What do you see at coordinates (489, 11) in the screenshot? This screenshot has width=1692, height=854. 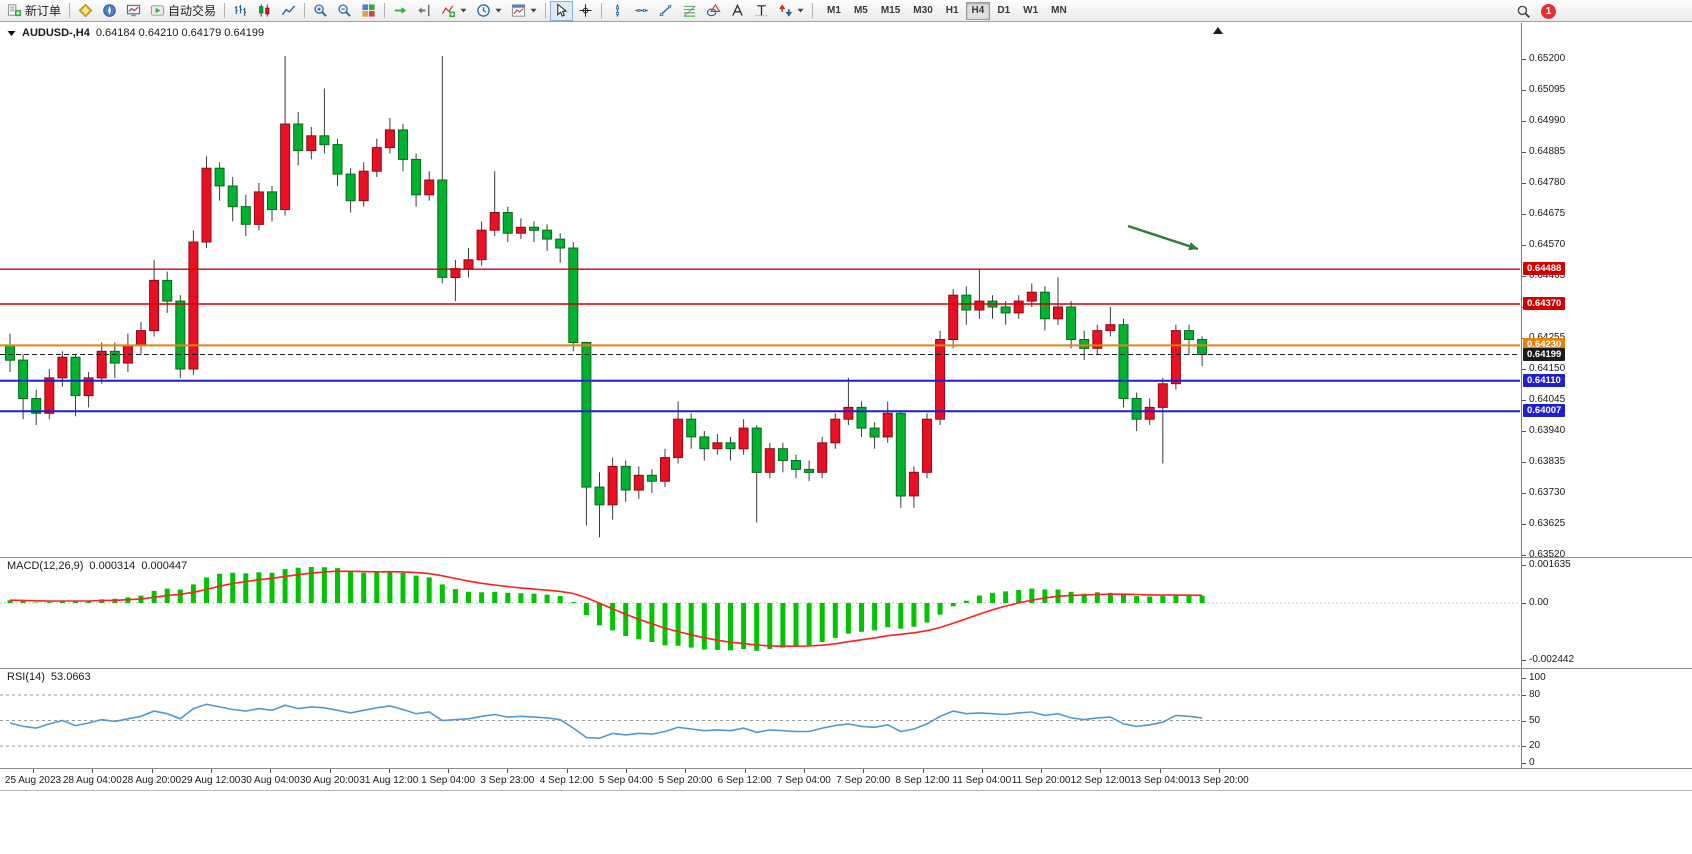 I see `periods-button` at bounding box center [489, 11].